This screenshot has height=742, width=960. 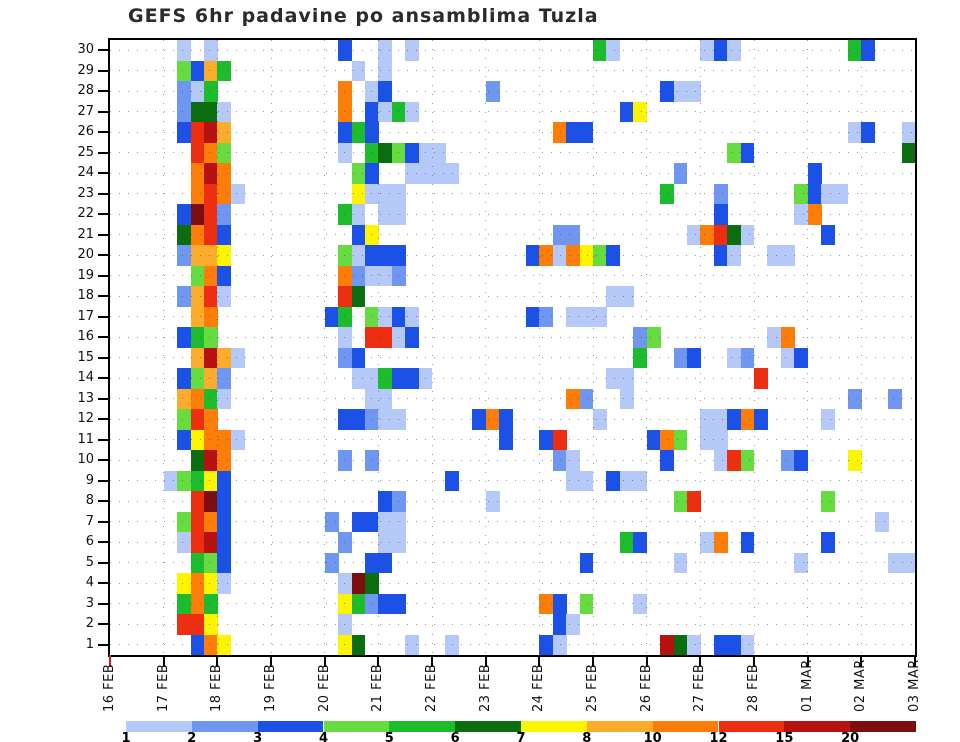 What do you see at coordinates (592, 687) in the screenshot?
I see `x-tick-label: 25 FEB` at bounding box center [592, 687].